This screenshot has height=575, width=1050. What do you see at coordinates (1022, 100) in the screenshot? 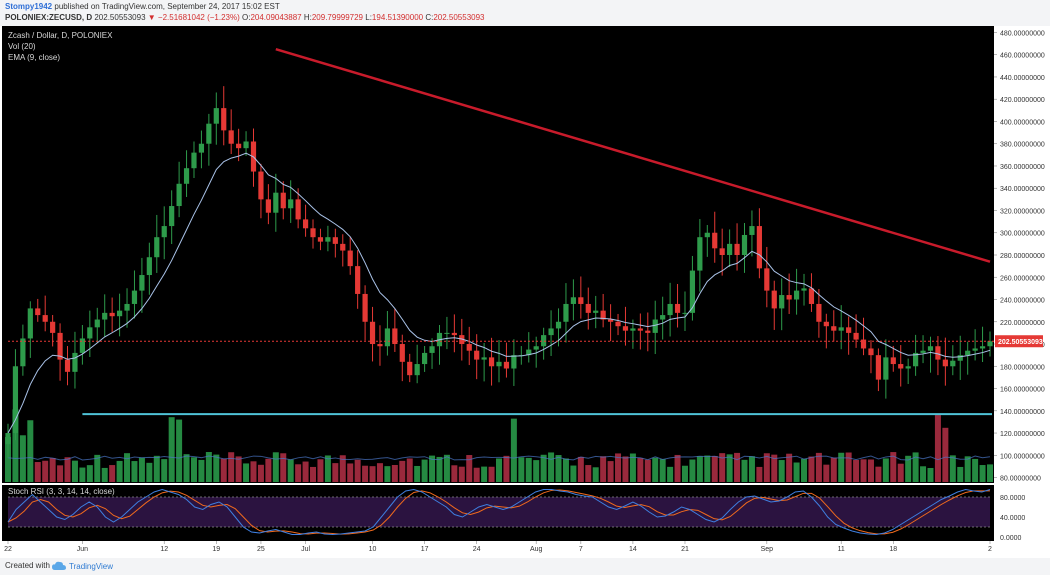
I see `price-tick-label: 420.00000000` at bounding box center [1022, 100].